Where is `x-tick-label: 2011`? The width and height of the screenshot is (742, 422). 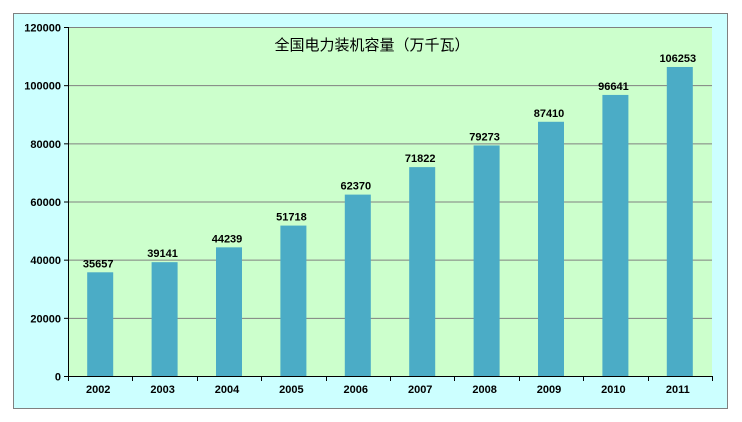
x-tick-label: 2011 is located at coordinates (678, 390).